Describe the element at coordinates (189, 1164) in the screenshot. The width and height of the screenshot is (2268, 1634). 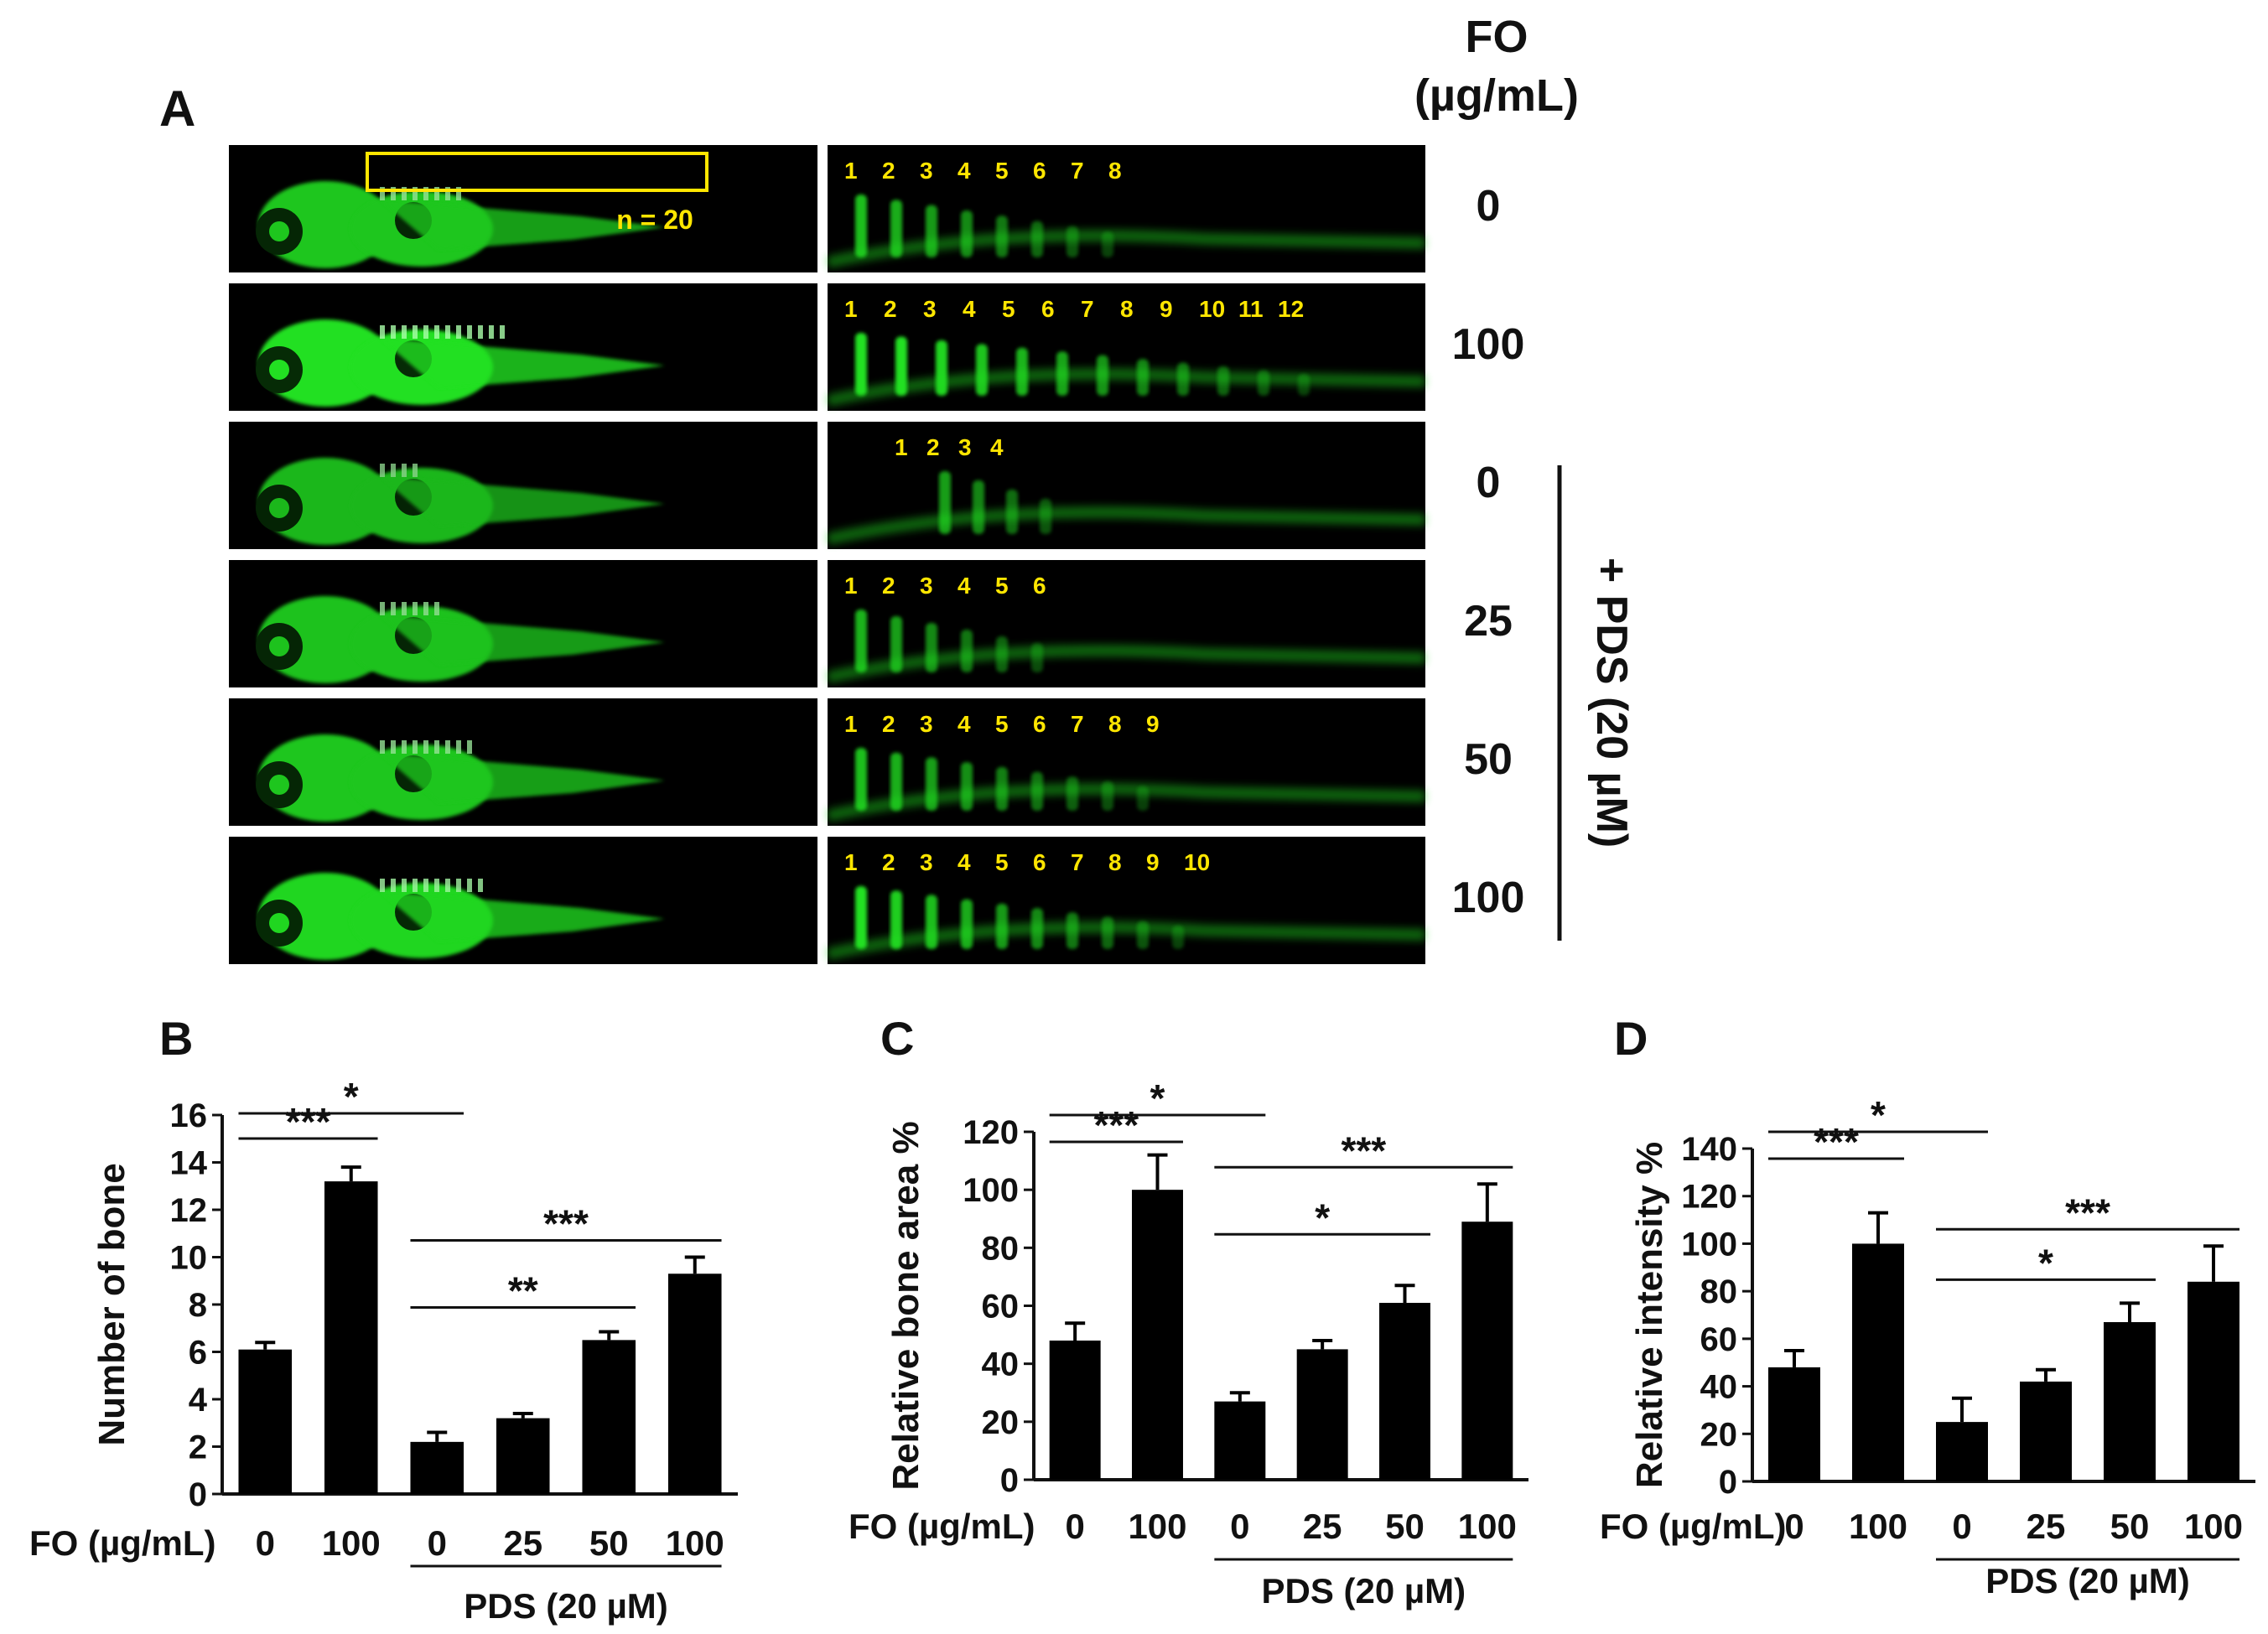
I see `y-tick-label: 14` at that location.